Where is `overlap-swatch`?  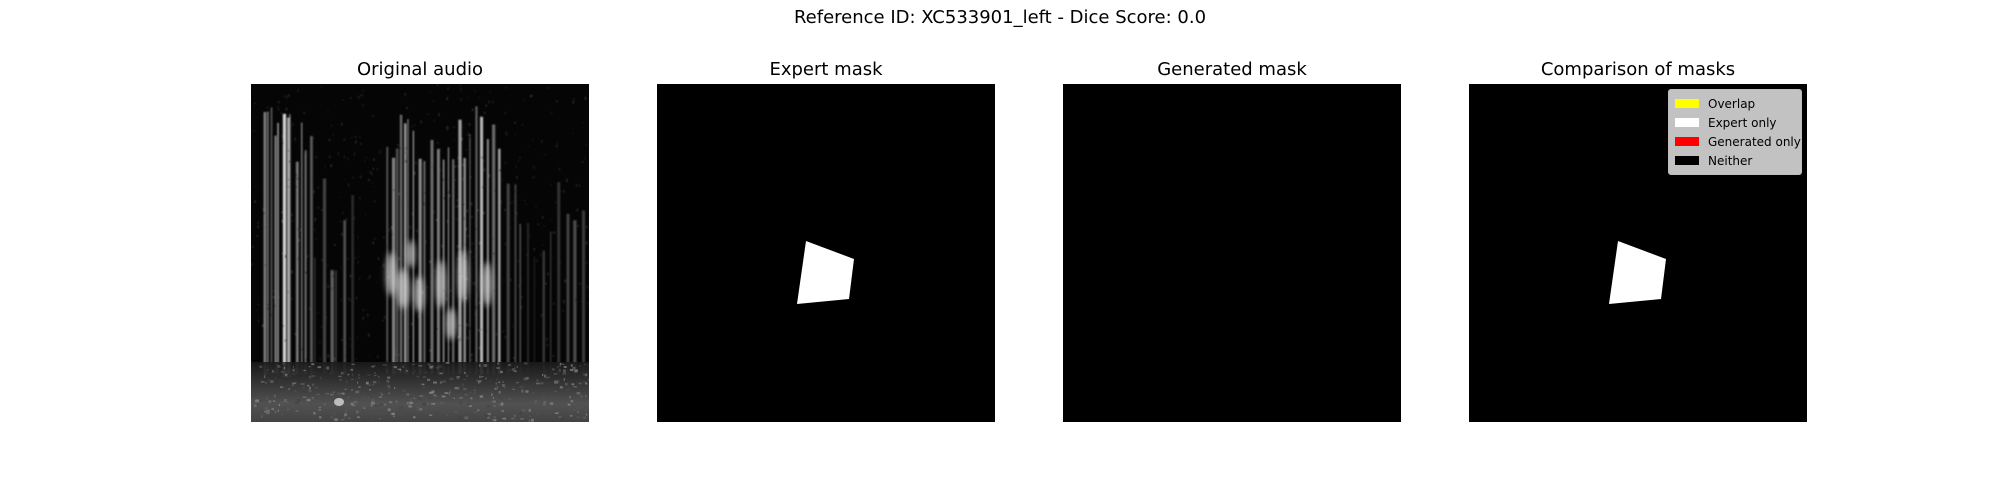
overlap-swatch is located at coordinates (1687, 103).